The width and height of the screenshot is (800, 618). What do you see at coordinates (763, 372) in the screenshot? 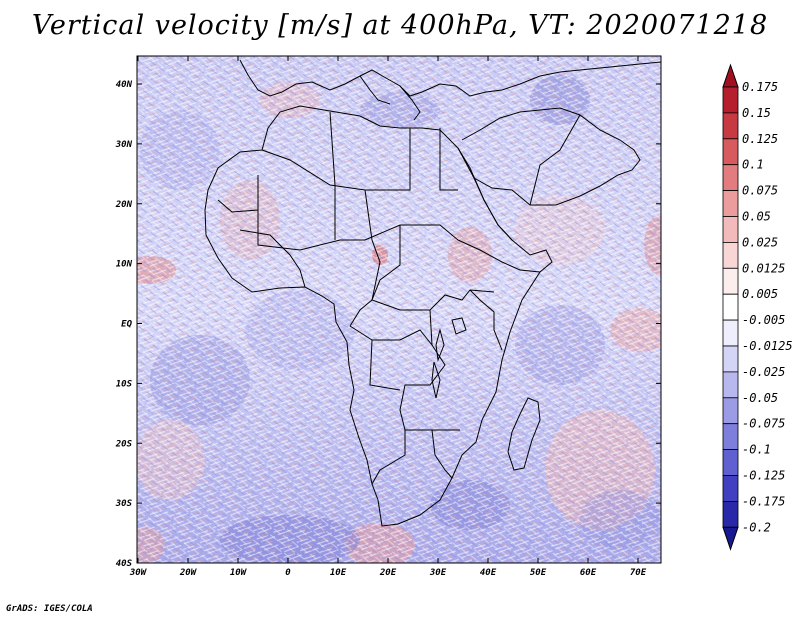
I see `colorbar-label: -0.025` at bounding box center [763, 372].